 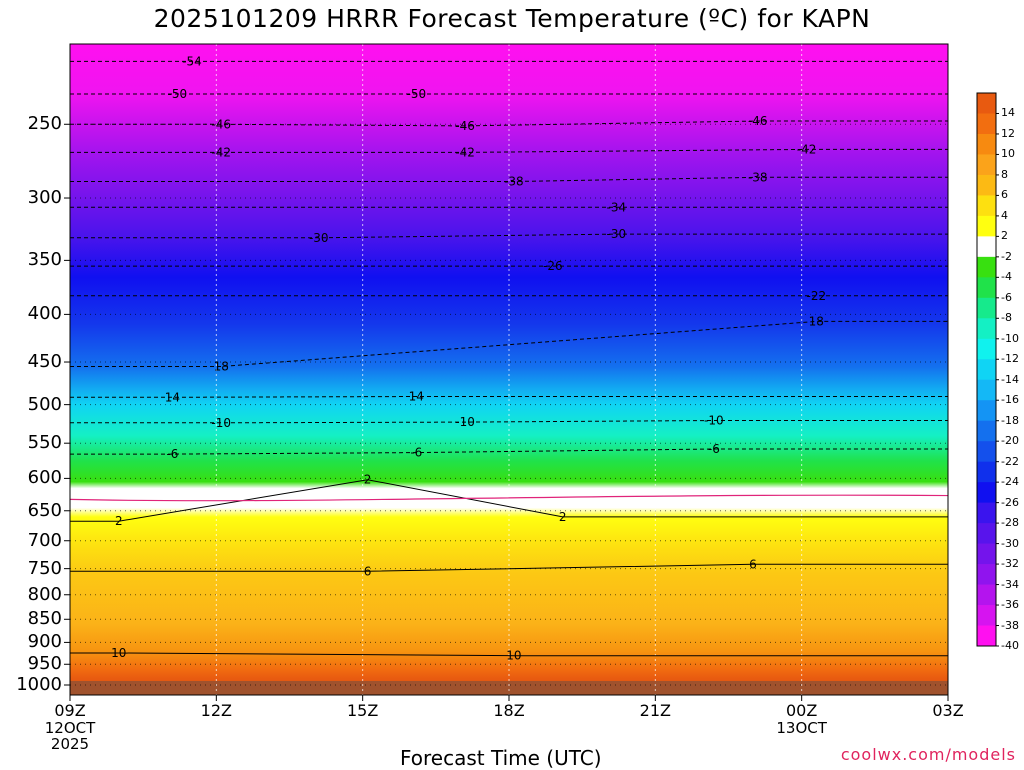 What do you see at coordinates (1006, 277) in the screenshot?
I see `colorbar-label: -4` at bounding box center [1006, 277].